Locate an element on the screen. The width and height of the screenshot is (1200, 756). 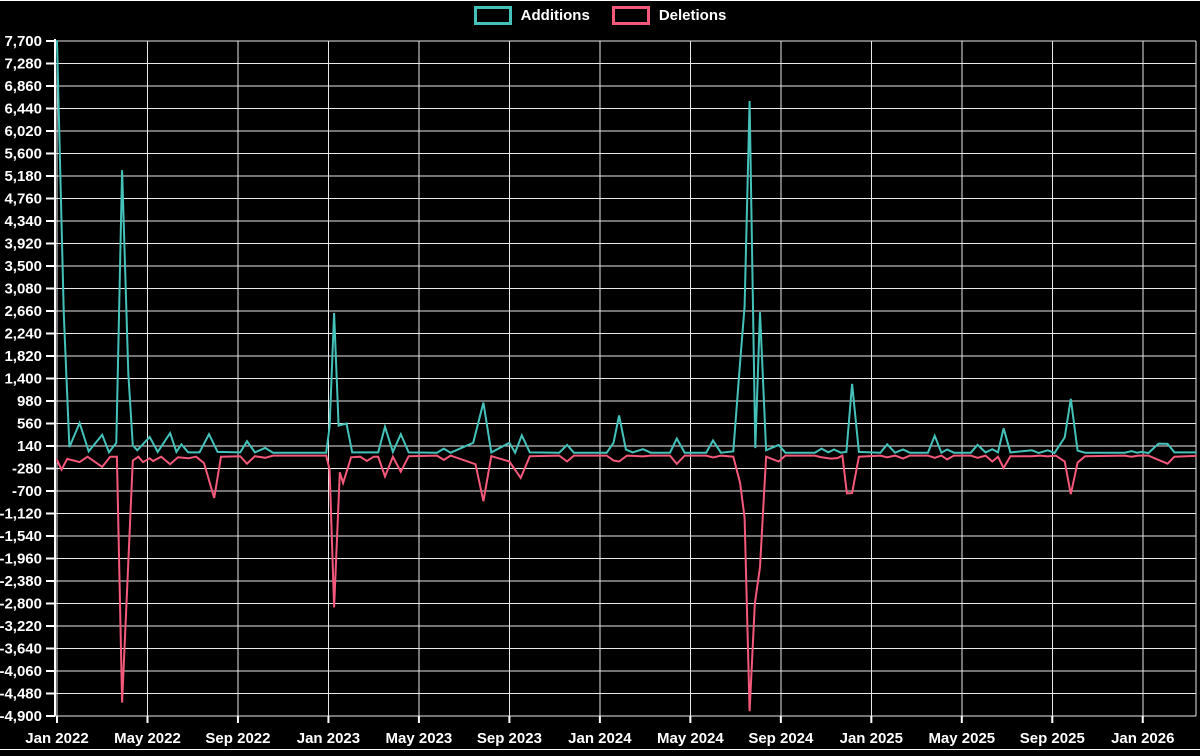
svg-text: Jan 2025 is located at coordinates (871, 738).